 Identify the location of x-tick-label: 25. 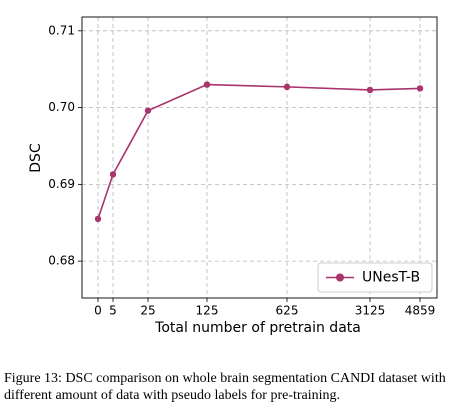
(147, 311).